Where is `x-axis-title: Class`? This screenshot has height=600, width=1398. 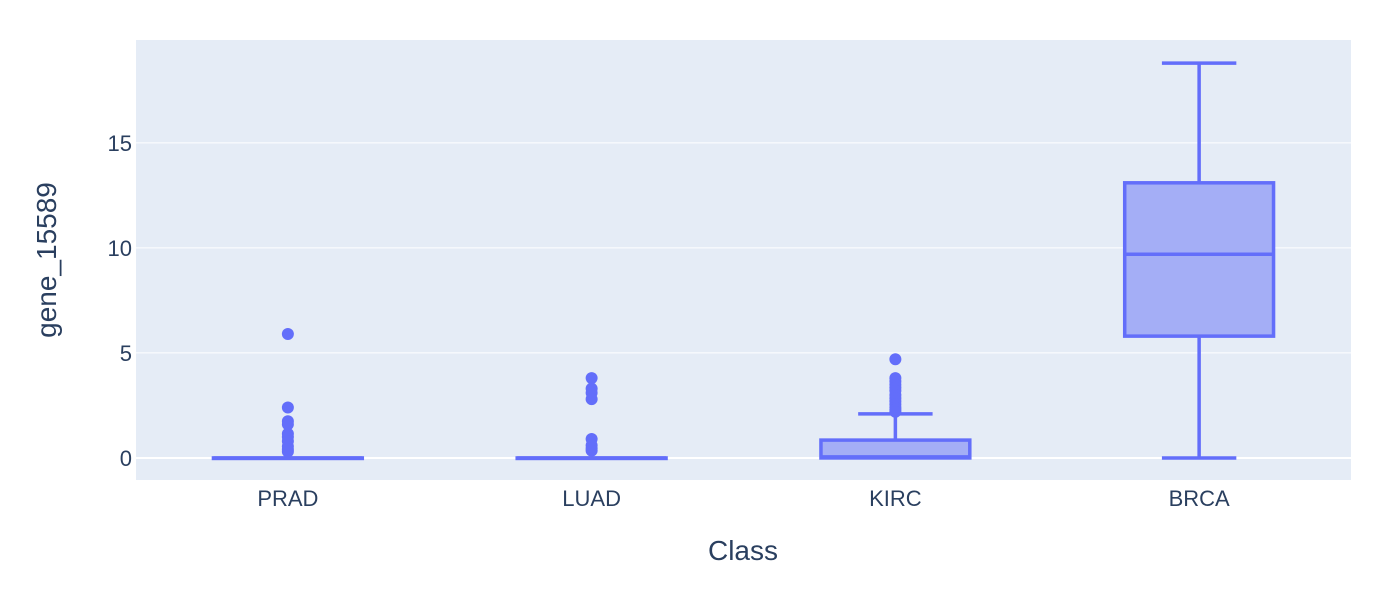
x-axis-title: Class is located at coordinates (743, 550).